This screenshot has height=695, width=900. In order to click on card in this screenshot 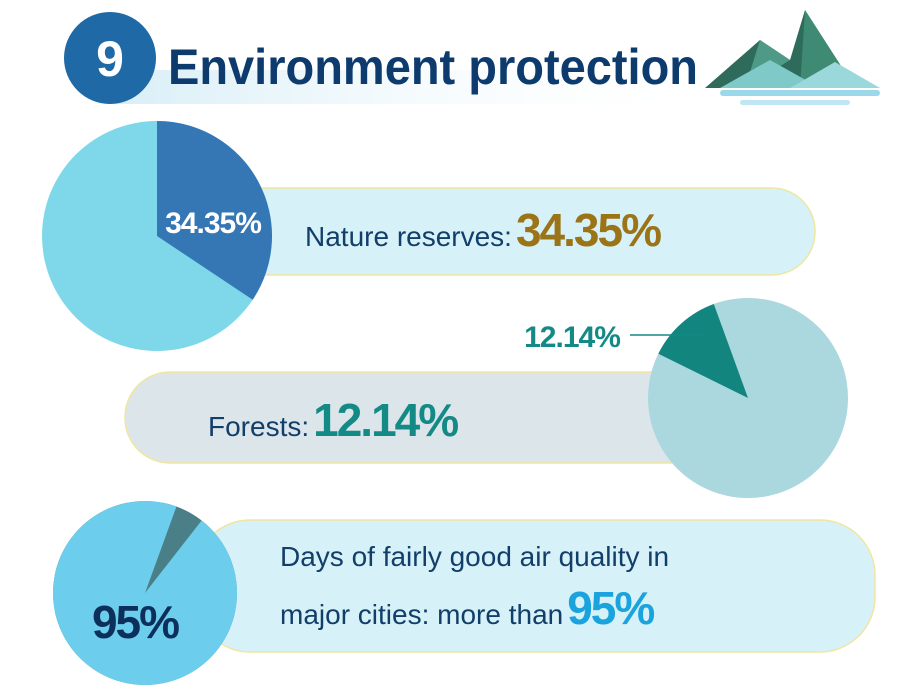, I will do `click(535, 586)`.